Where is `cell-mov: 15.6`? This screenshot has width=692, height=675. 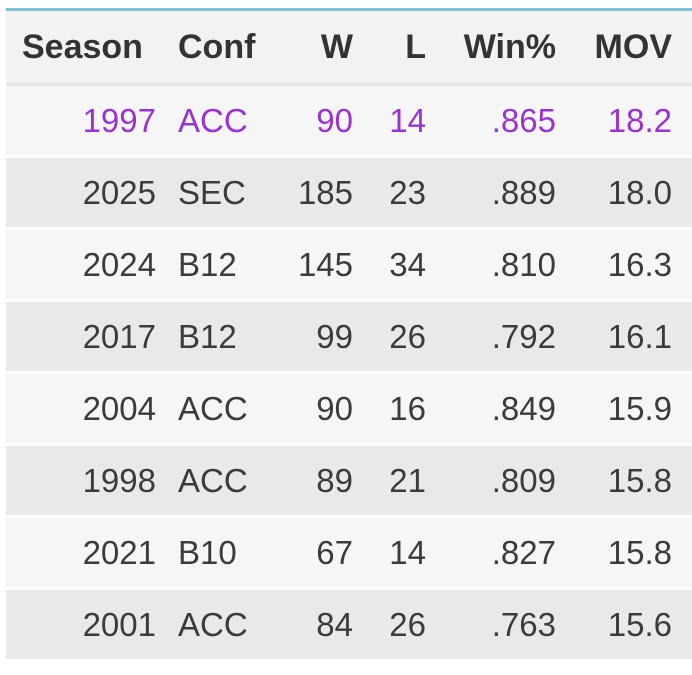 cell-mov: 15.6 is located at coordinates (624, 625).